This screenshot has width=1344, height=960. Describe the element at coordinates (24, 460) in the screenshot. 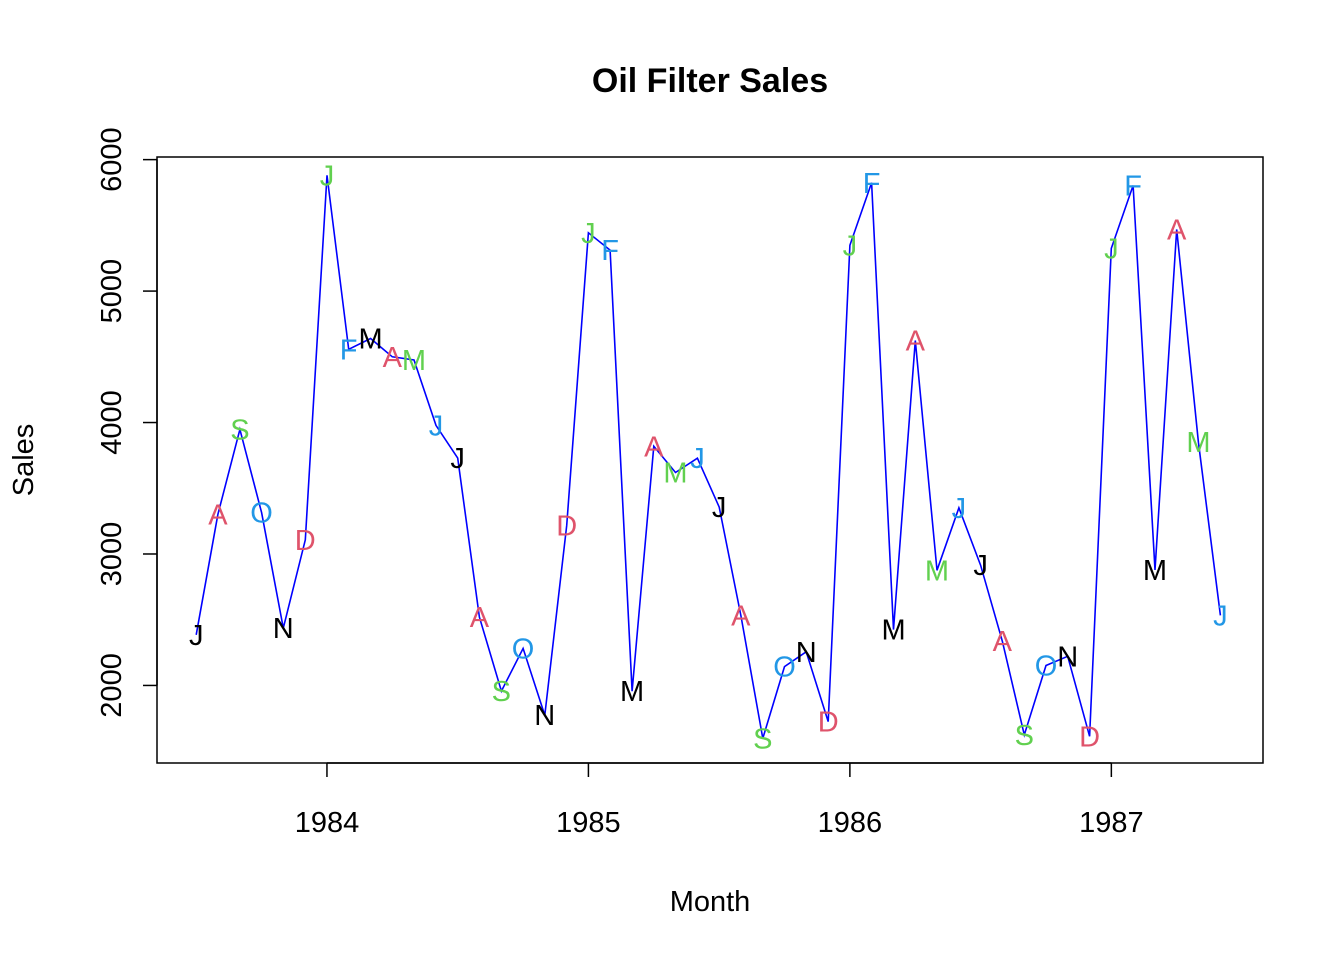

I see `y-axis-title: Sales` at that location.